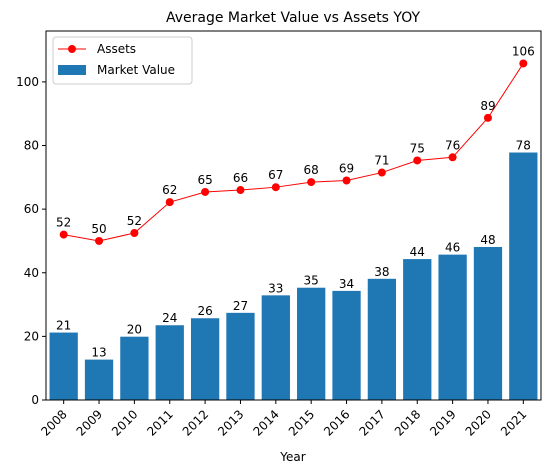 This screenshot has width=552, height=474. What do you see at coordinates (417, 252) in the screenshot?
I see `bar-value-label-2018: 44` at bounding box center [417, 252].